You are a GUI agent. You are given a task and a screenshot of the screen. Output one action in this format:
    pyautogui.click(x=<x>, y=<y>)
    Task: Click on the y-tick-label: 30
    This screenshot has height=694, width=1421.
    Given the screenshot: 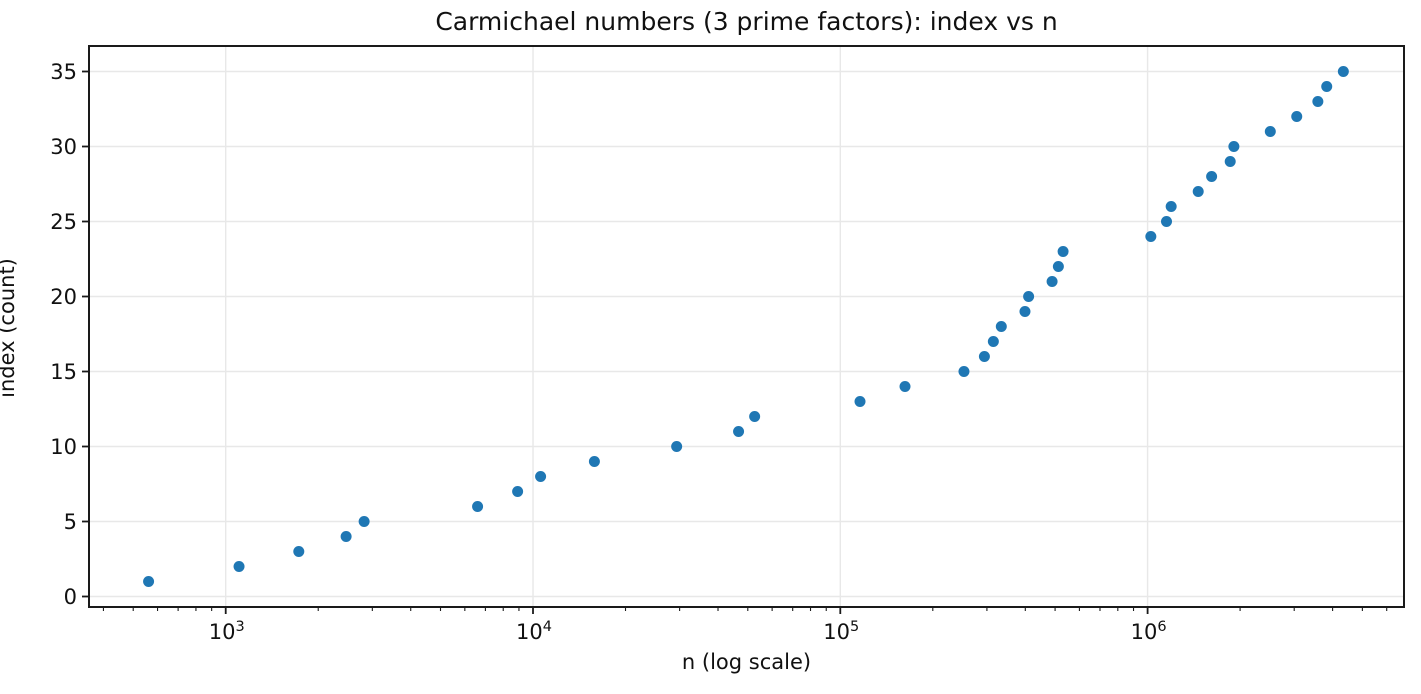 What is the action you would take?
    pyautogui.click(x=63, y=147)
    